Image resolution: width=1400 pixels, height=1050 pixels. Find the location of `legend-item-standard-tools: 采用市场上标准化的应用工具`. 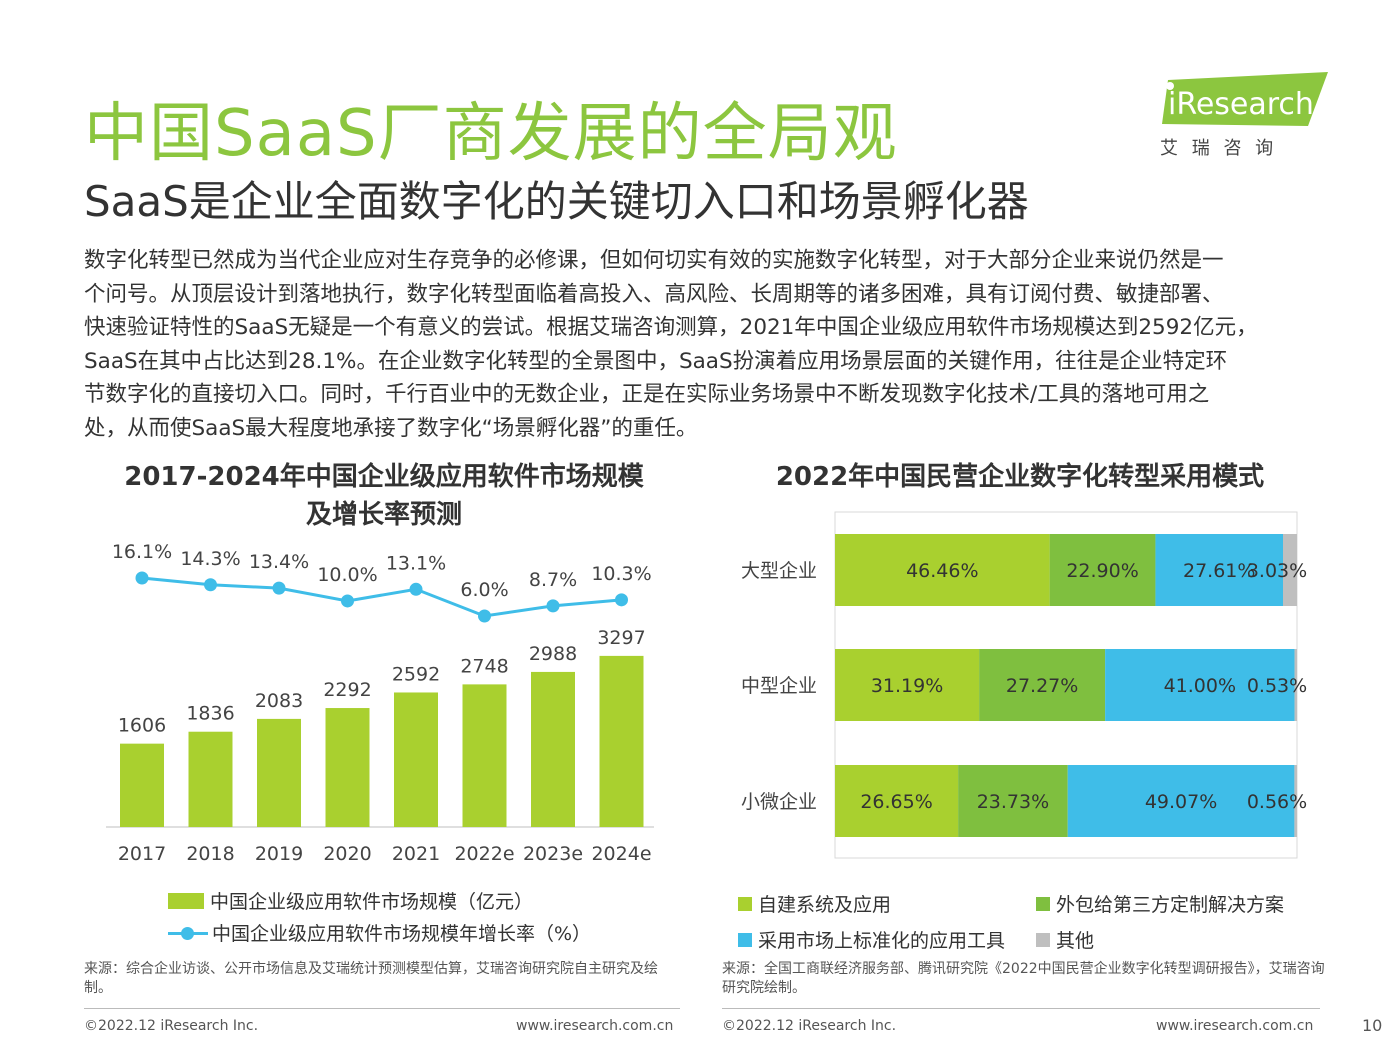

legend-item-standard-tools: 采用市场上标准化的应用工具 is located at coordinates (871, 939).